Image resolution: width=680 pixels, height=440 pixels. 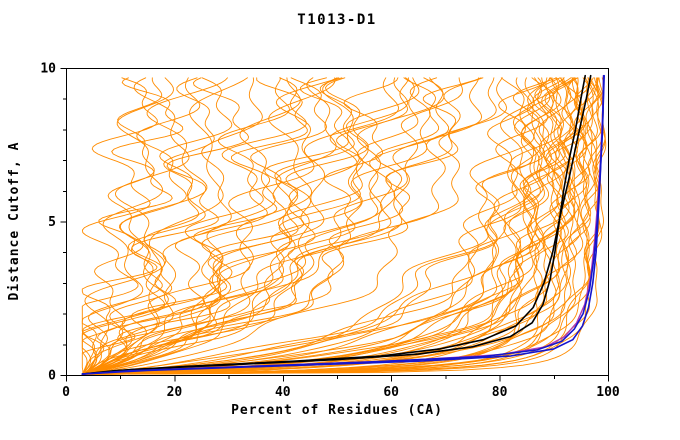 I want to click on x-axis-label: Percent of Residues (CA), so click(x=337, y=410).